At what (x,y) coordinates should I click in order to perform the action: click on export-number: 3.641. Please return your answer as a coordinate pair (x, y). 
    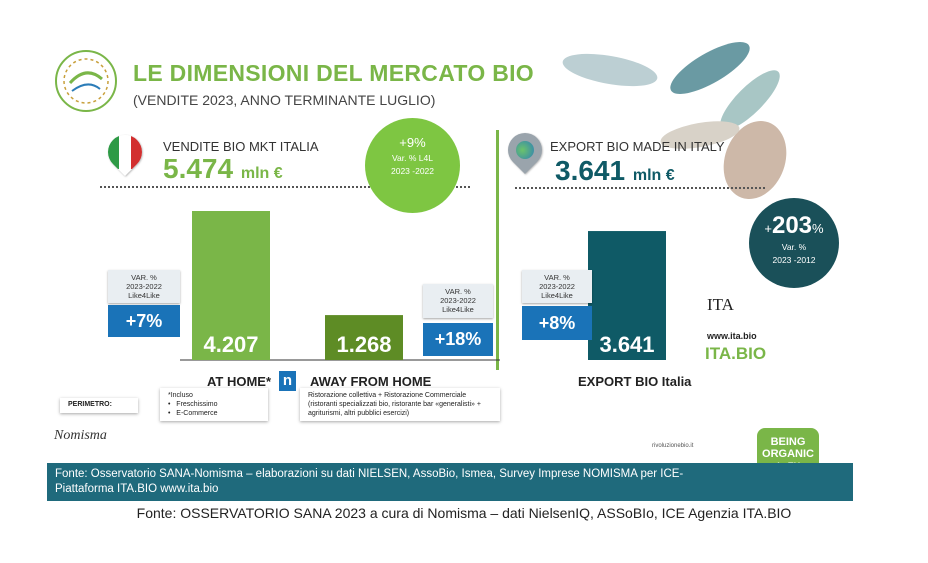
    Looking at the image, I should click on (590, 170).